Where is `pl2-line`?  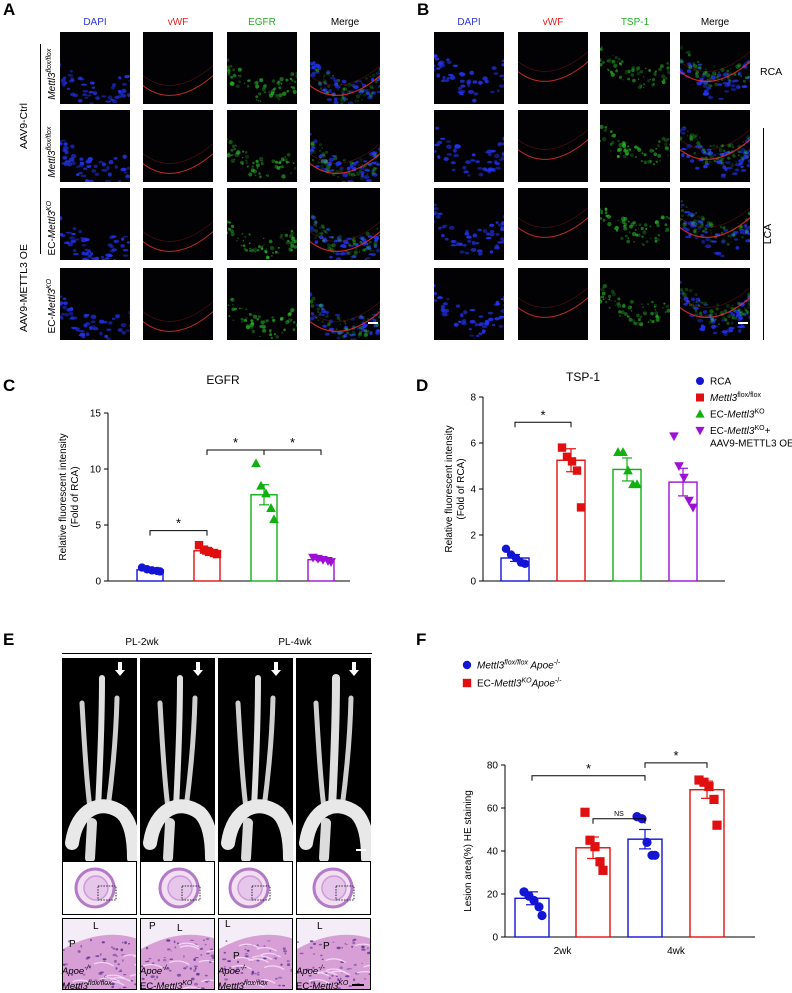 pl2-line is located at coordinates (142, 653).